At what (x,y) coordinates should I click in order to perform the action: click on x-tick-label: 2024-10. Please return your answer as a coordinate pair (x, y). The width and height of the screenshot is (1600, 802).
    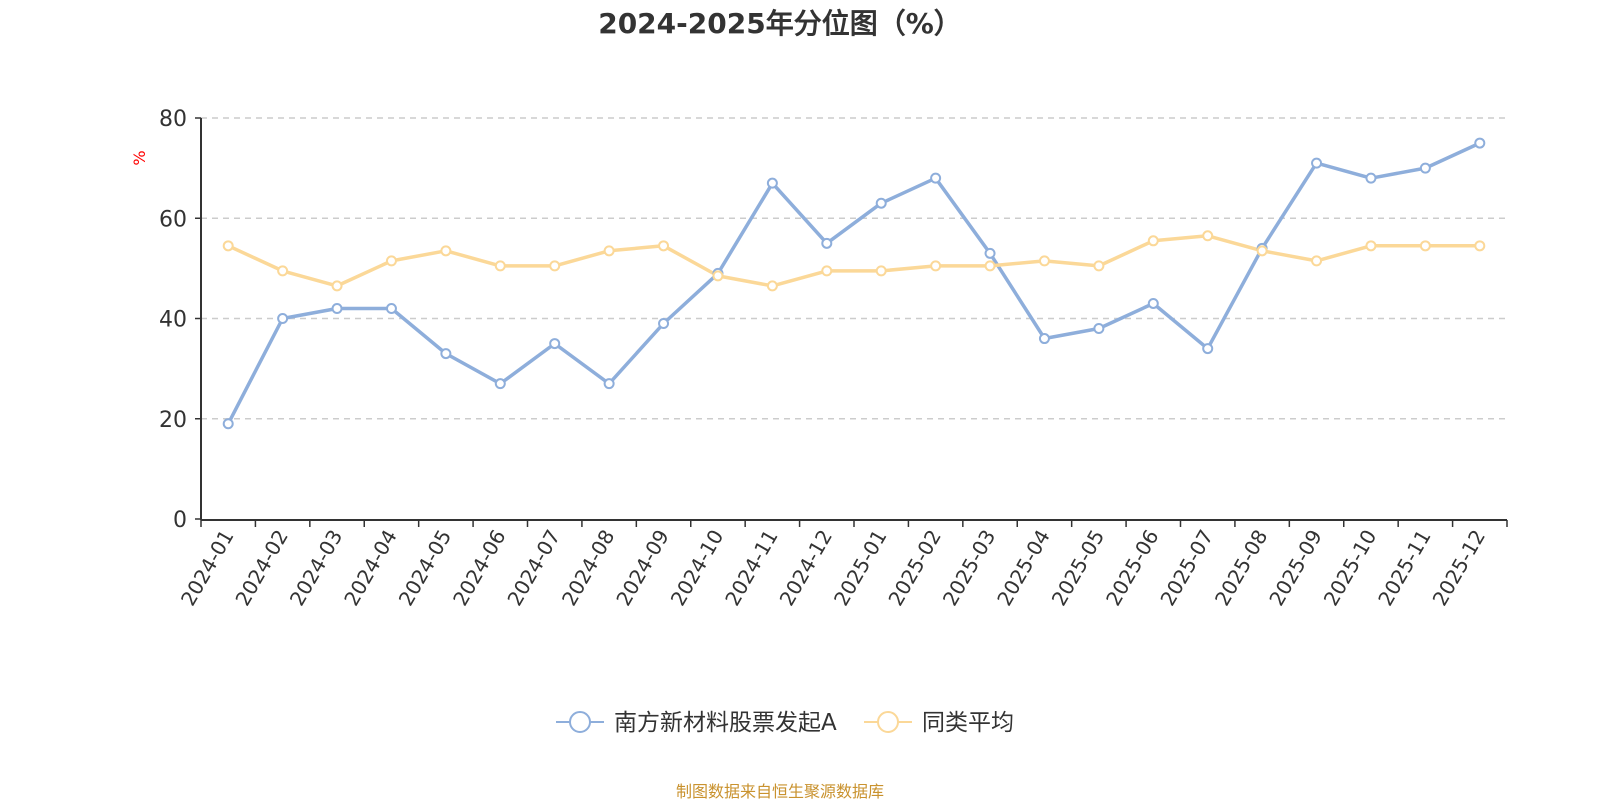
    Looking at the image, I should click on (697, 568).